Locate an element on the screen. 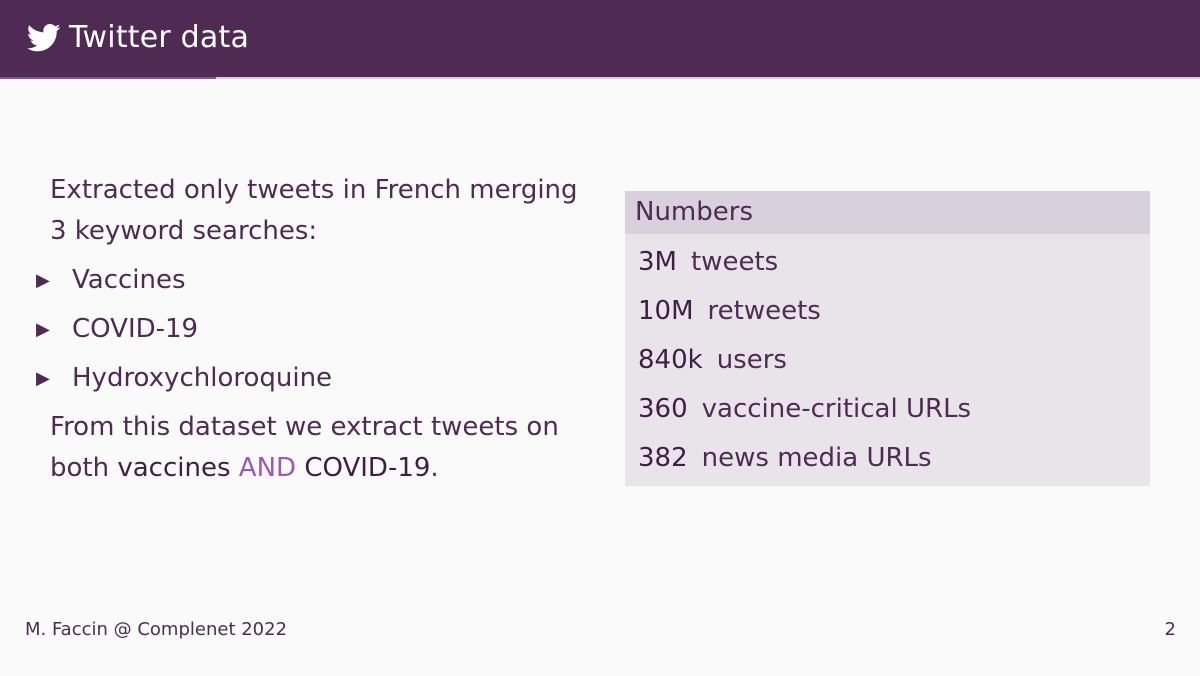 The width and height of the screenshot is (1200, 676). slide-progress-fill is located at coordinates (108, 78).